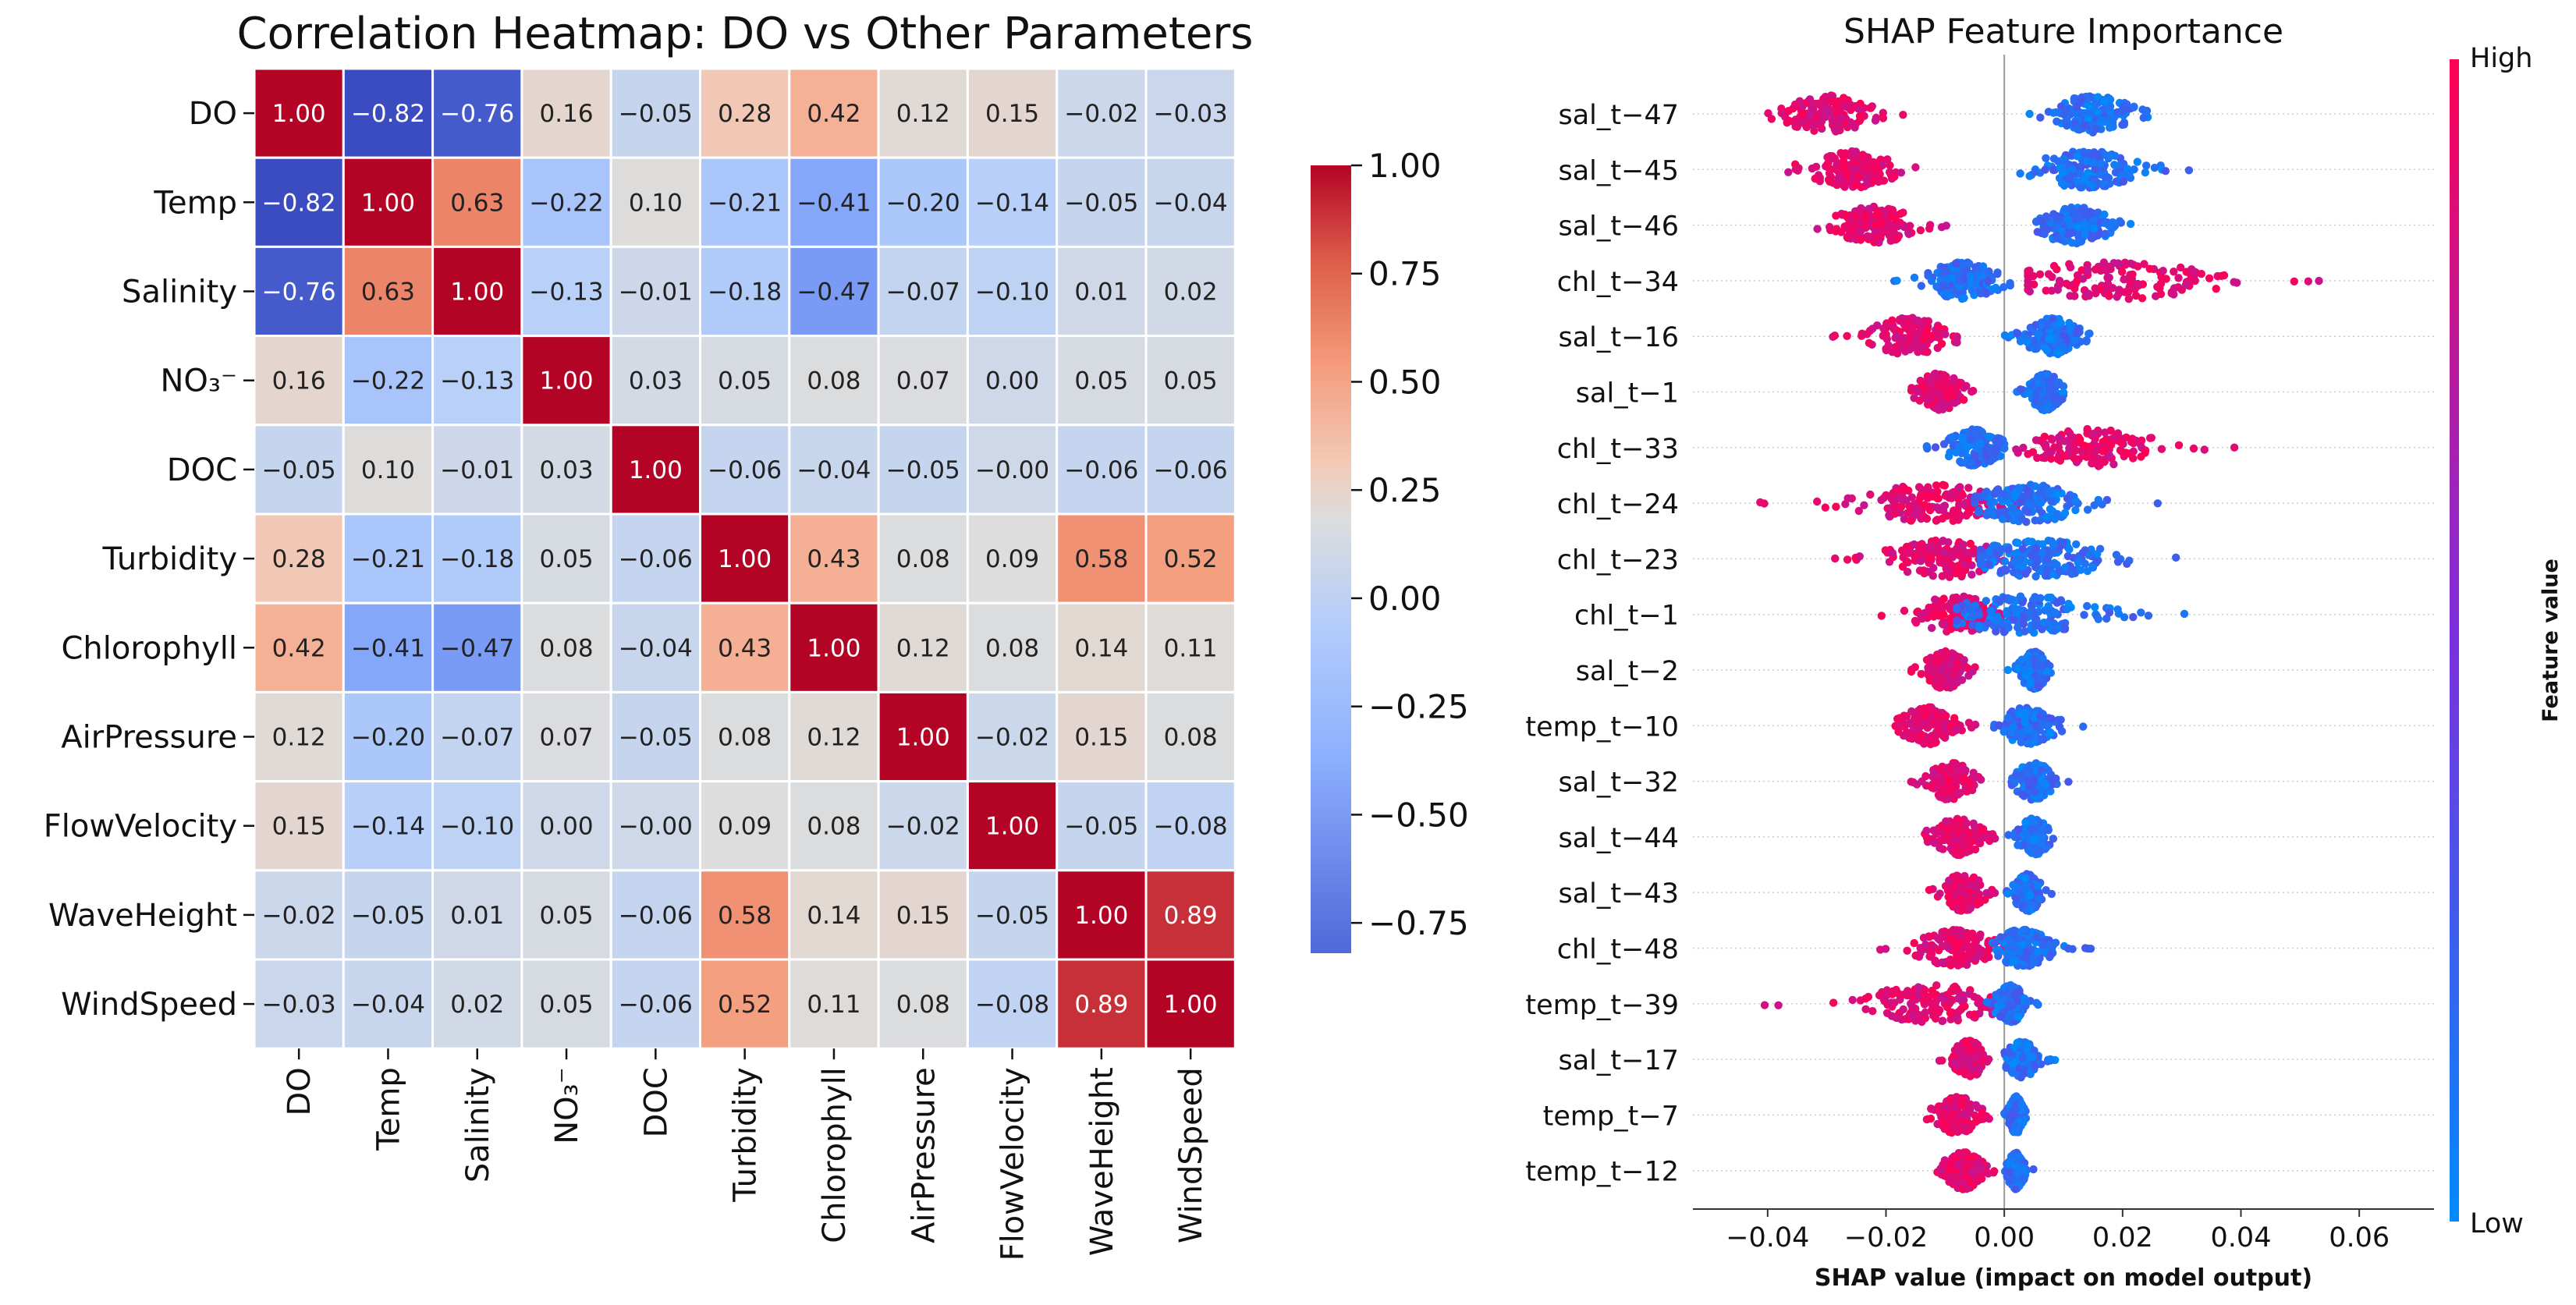 The image size is (2576, 1305). What do you see at coordinates (656, 827) in the screenshot?
I see `heatmap-cell-value: −0.00` at bounding box center [656, 827].